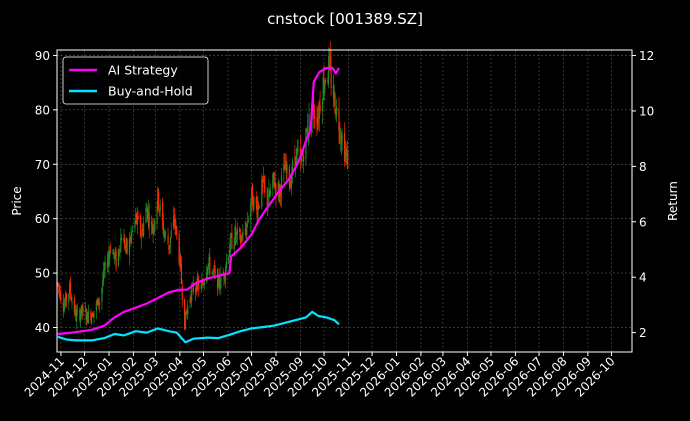 The width and height of the screenshot is (690, 421). What do you see at coordinates (42, 165) in the screenshot?
I see `y-left-tick-label: 70` at bounding box center [42, 165].